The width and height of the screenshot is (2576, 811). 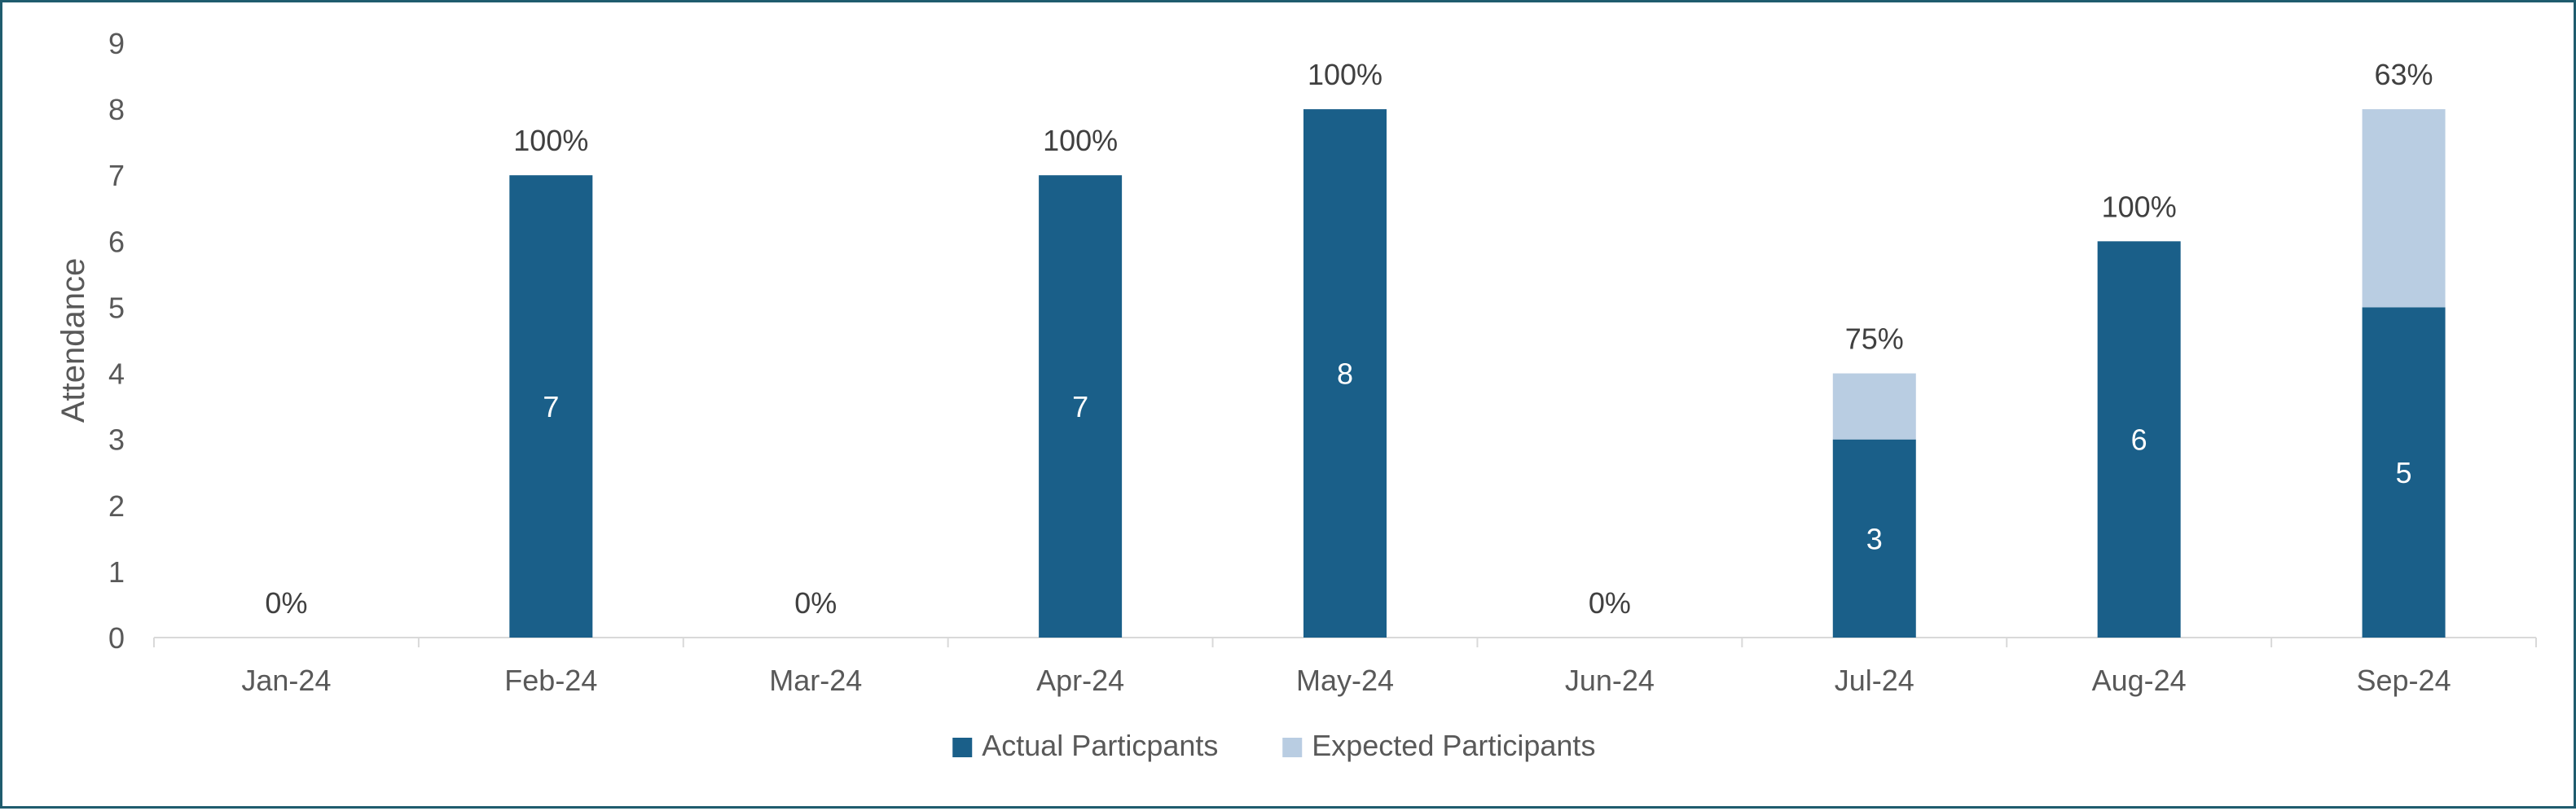 I want to click on x-tick-label: Mar-24, so click(x=815, y=680).